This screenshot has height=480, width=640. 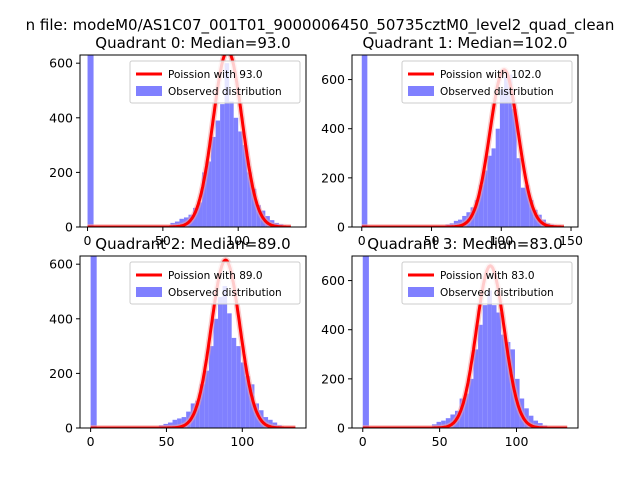 I want to click on legend: Poission with 83.0 Observed distribution, so click(x=487, y=283).